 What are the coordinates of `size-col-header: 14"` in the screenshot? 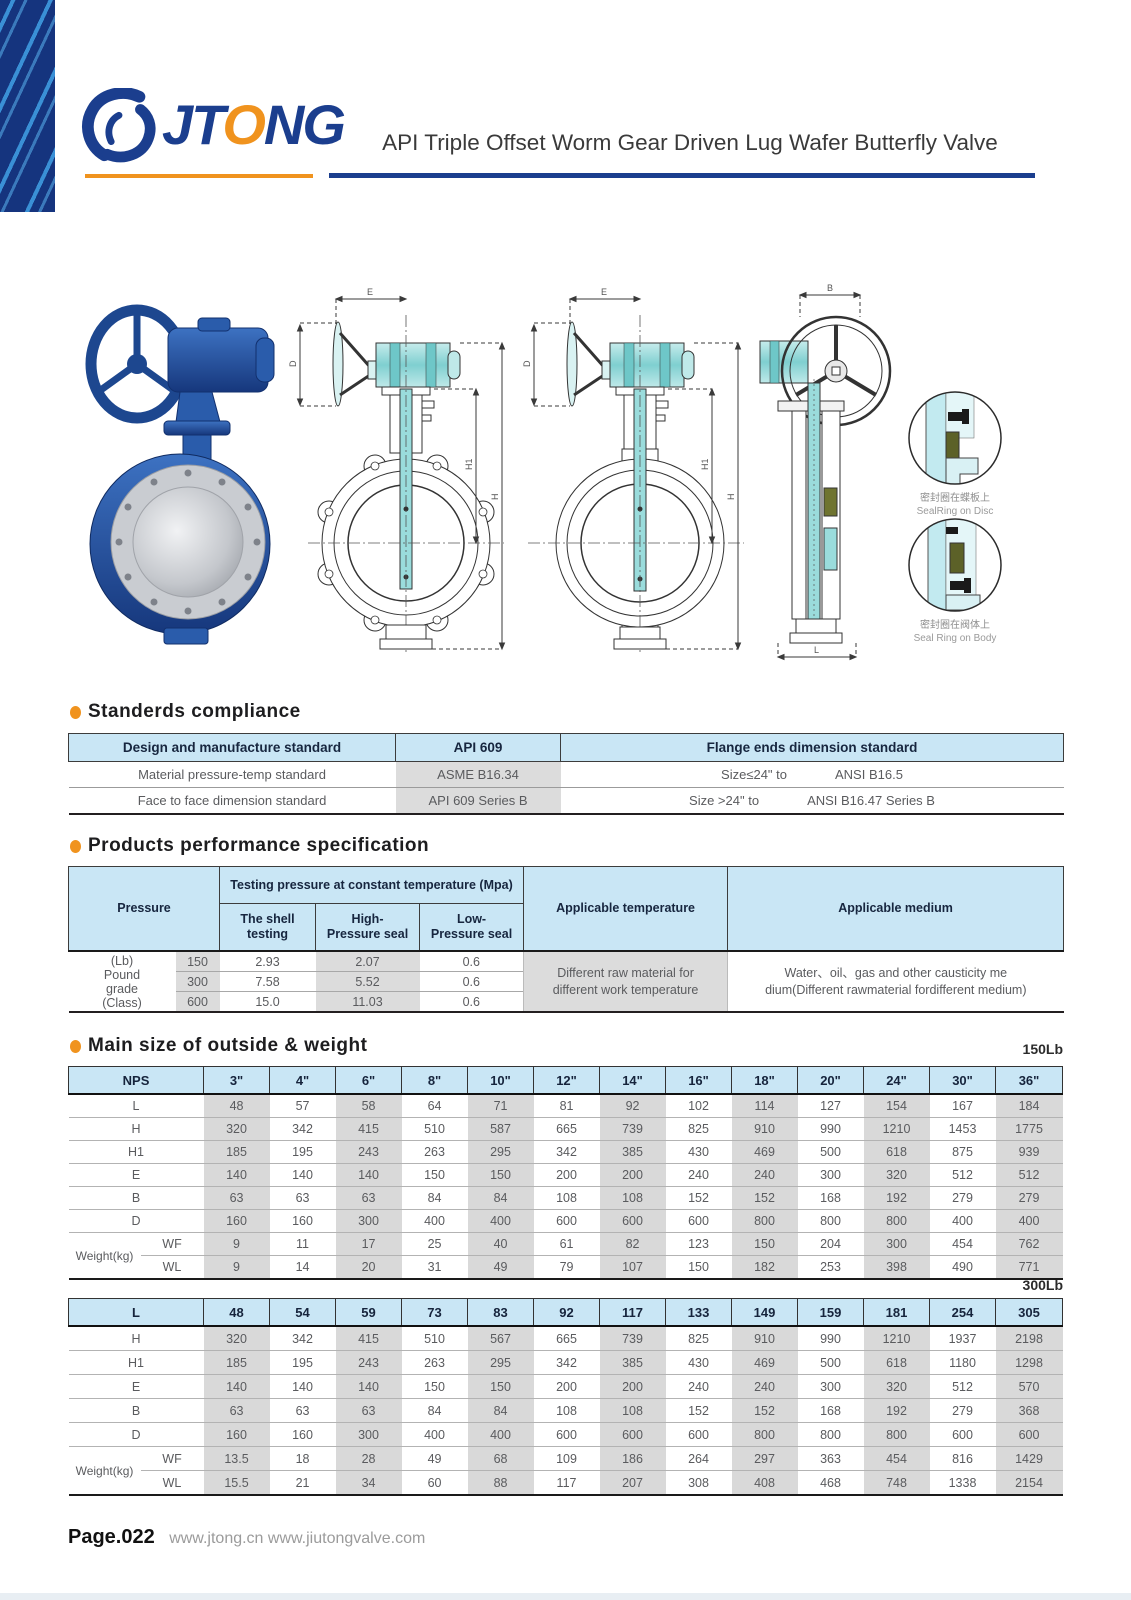 It's located at (633, 1080).